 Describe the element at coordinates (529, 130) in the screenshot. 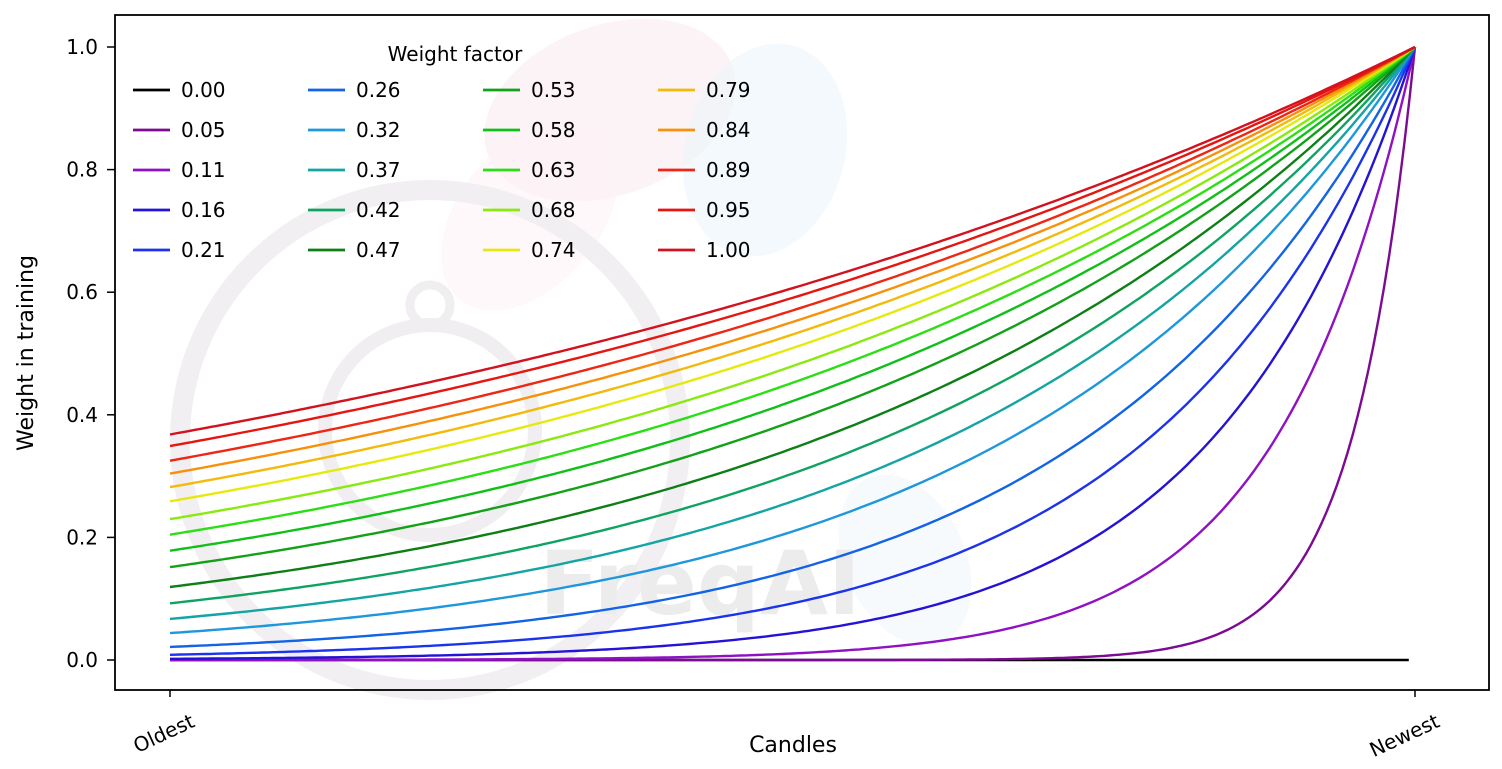

I see `legend-item: 0.58` at that location.